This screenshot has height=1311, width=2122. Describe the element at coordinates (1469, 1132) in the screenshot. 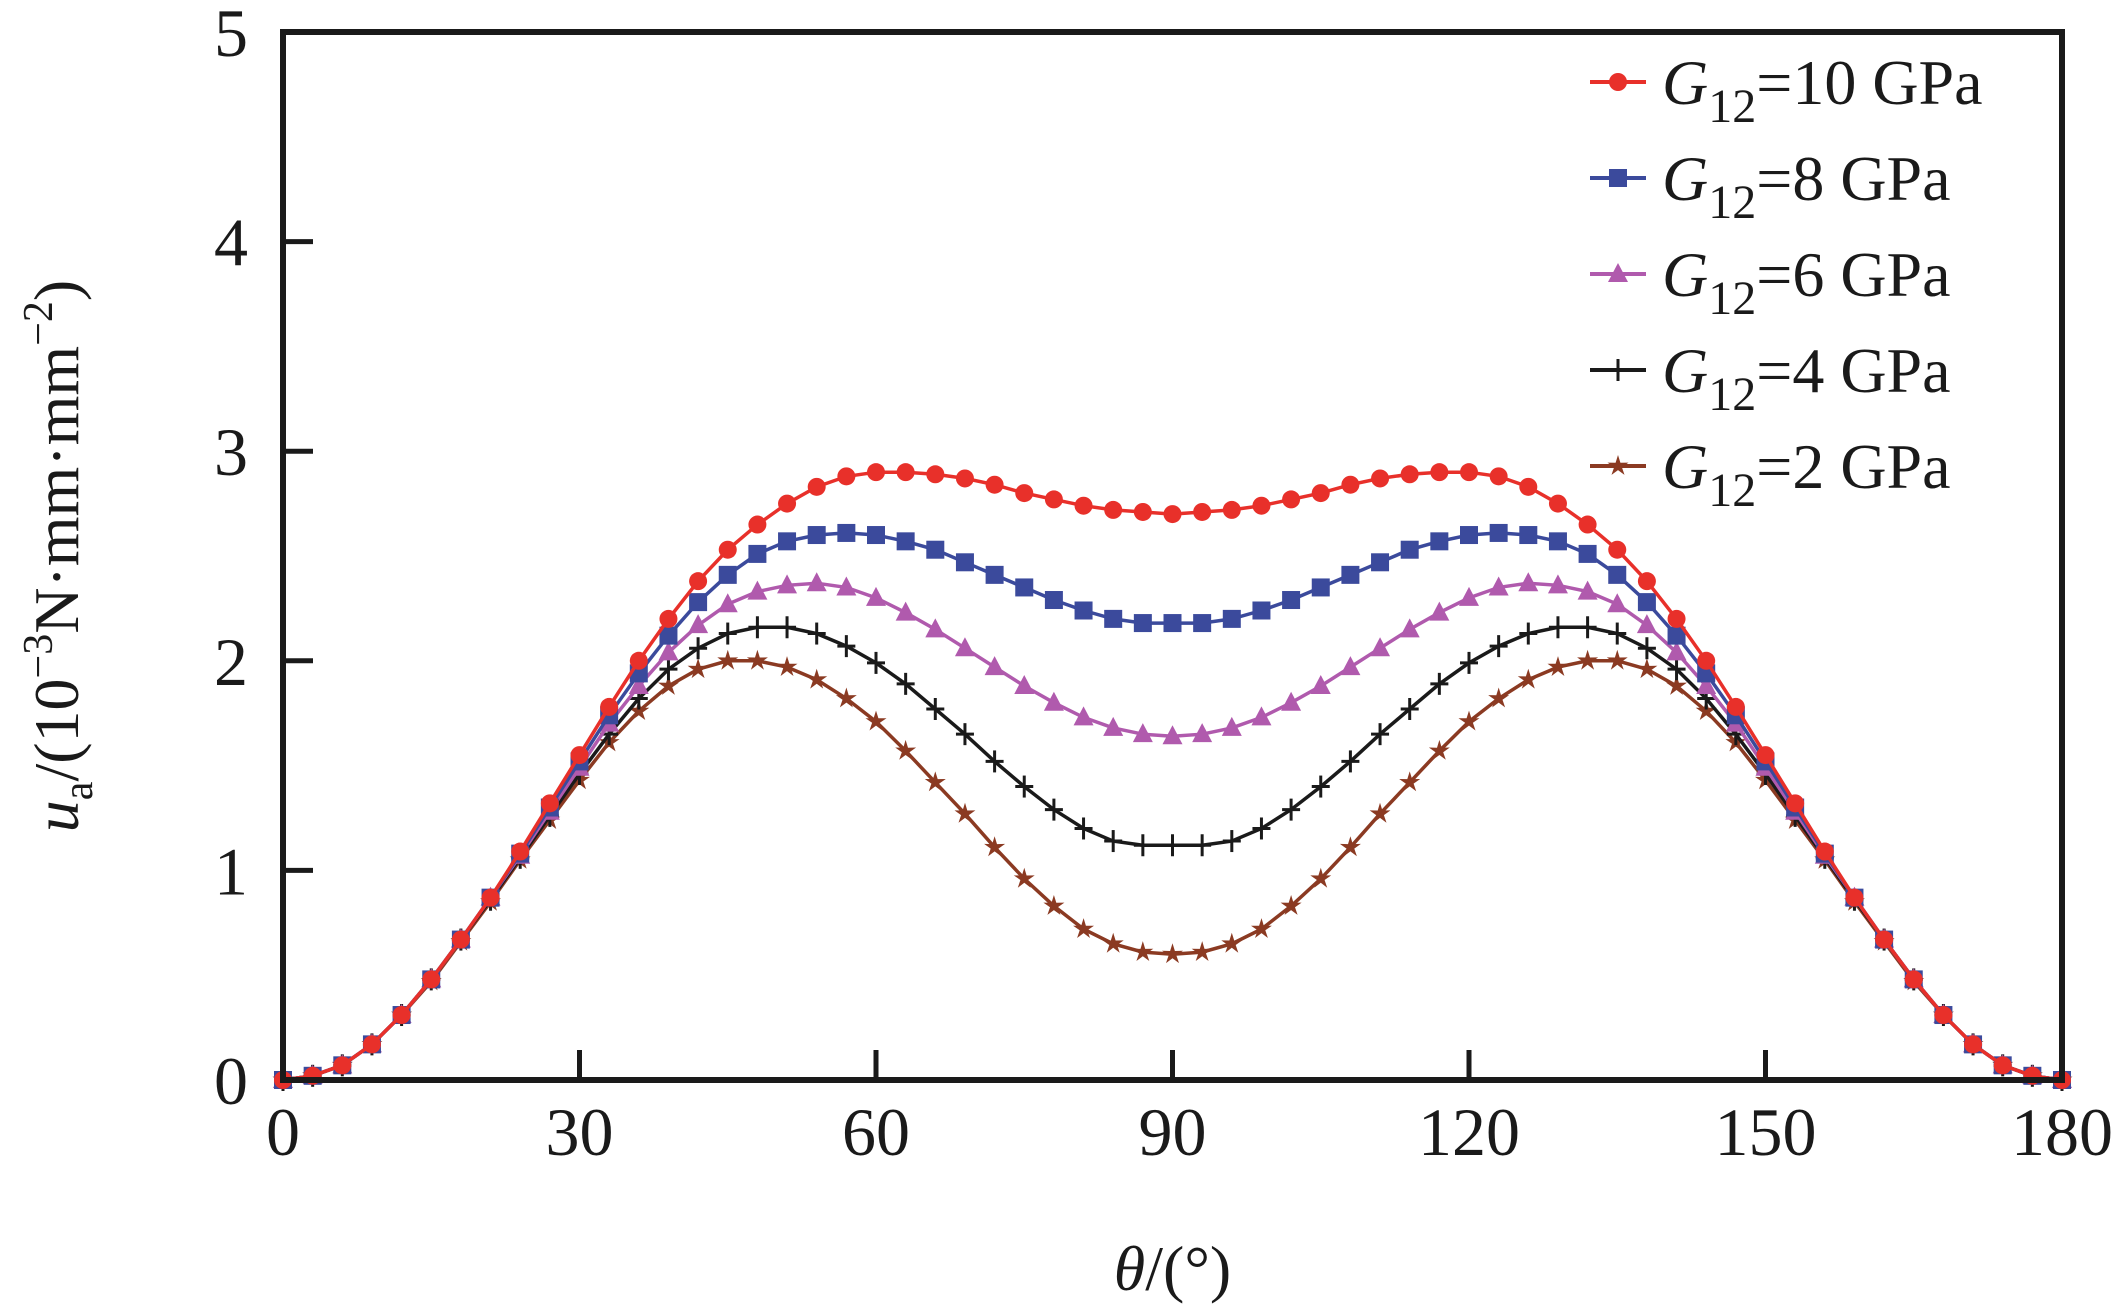

I see `x-tick-label: 120` at that location.